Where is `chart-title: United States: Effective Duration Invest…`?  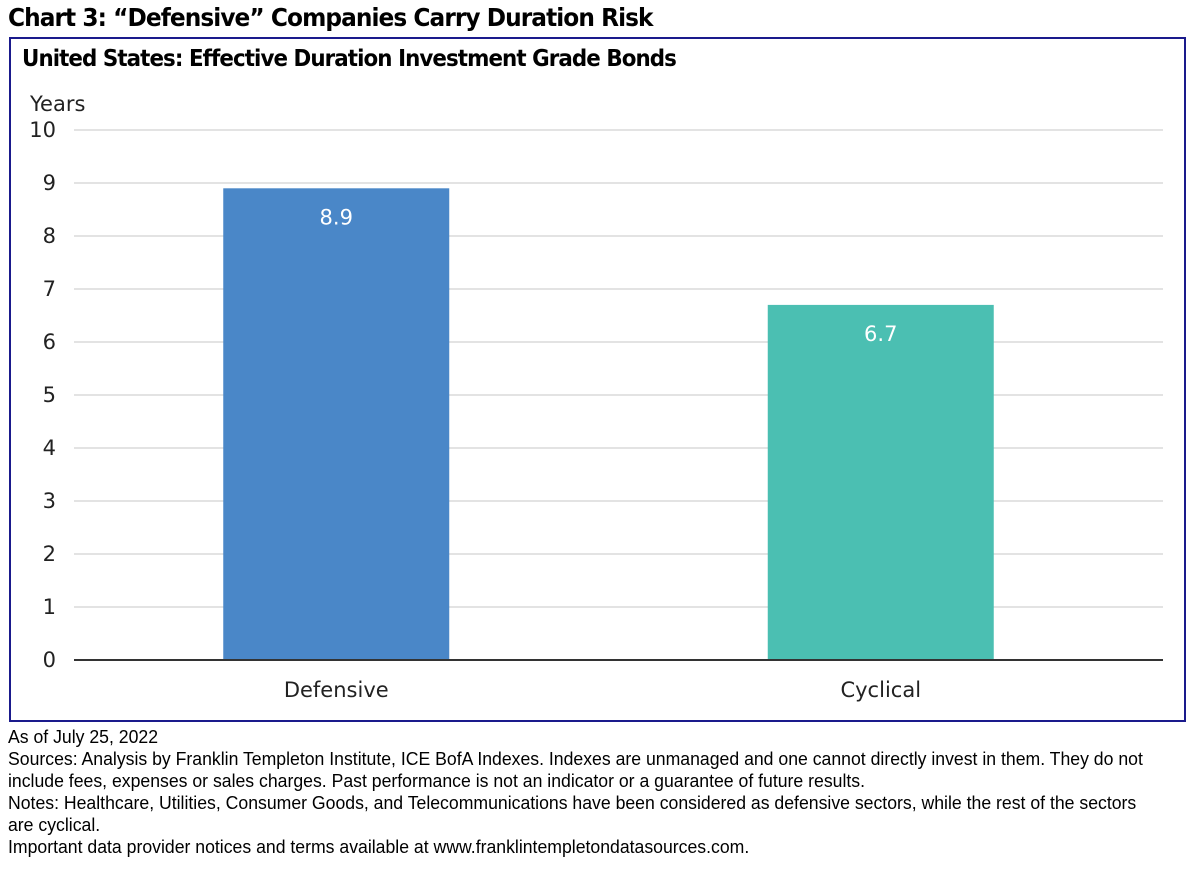
chart-title: United States: Effective Duration Invest… is located at coordinates (349, 59).